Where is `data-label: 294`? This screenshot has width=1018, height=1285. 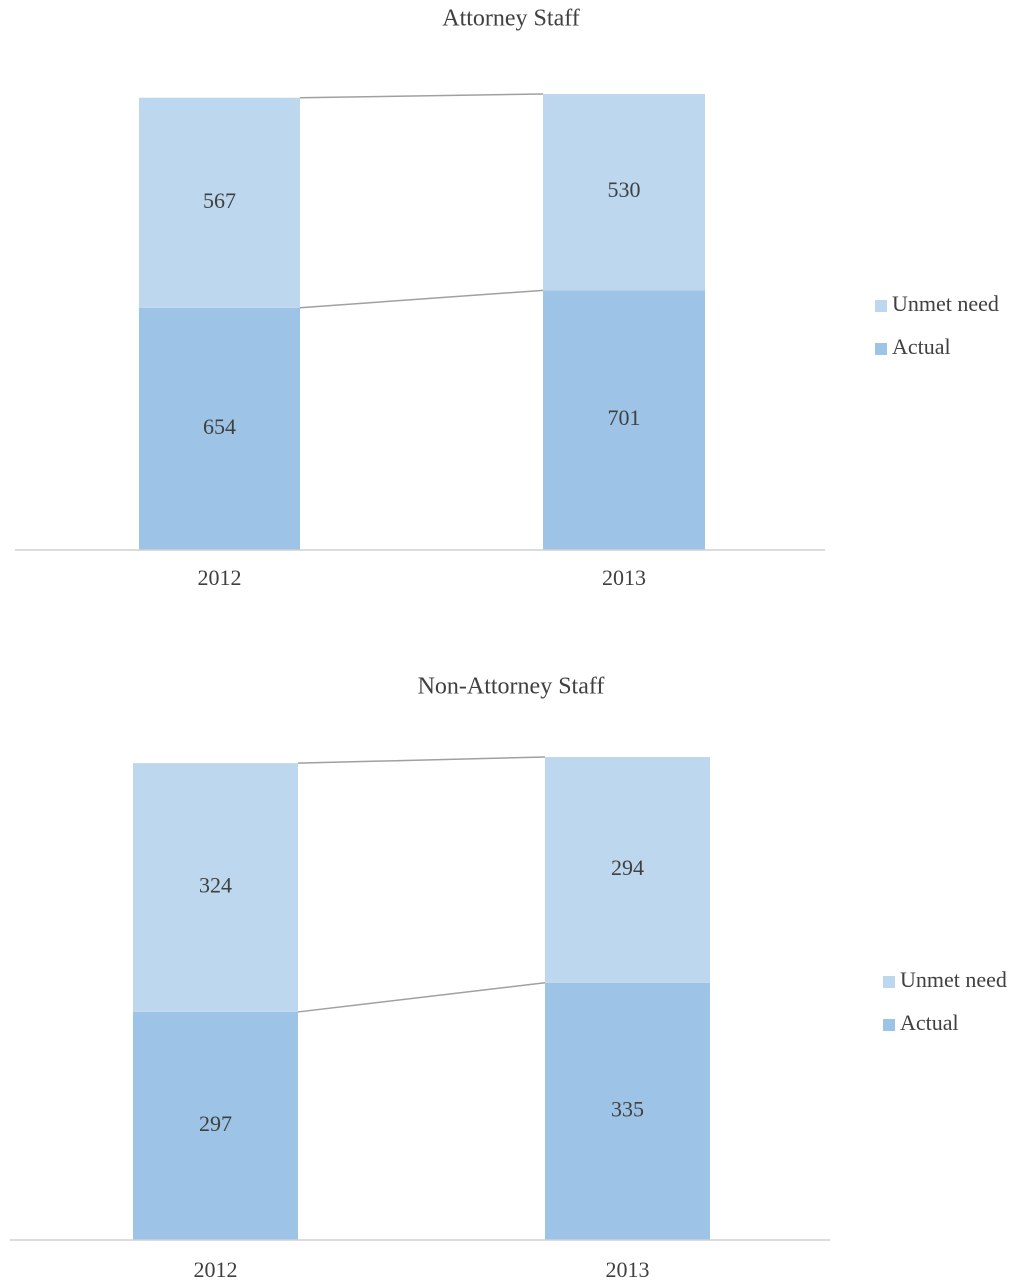
data-label: 294 is located at coordinates (627, 867).